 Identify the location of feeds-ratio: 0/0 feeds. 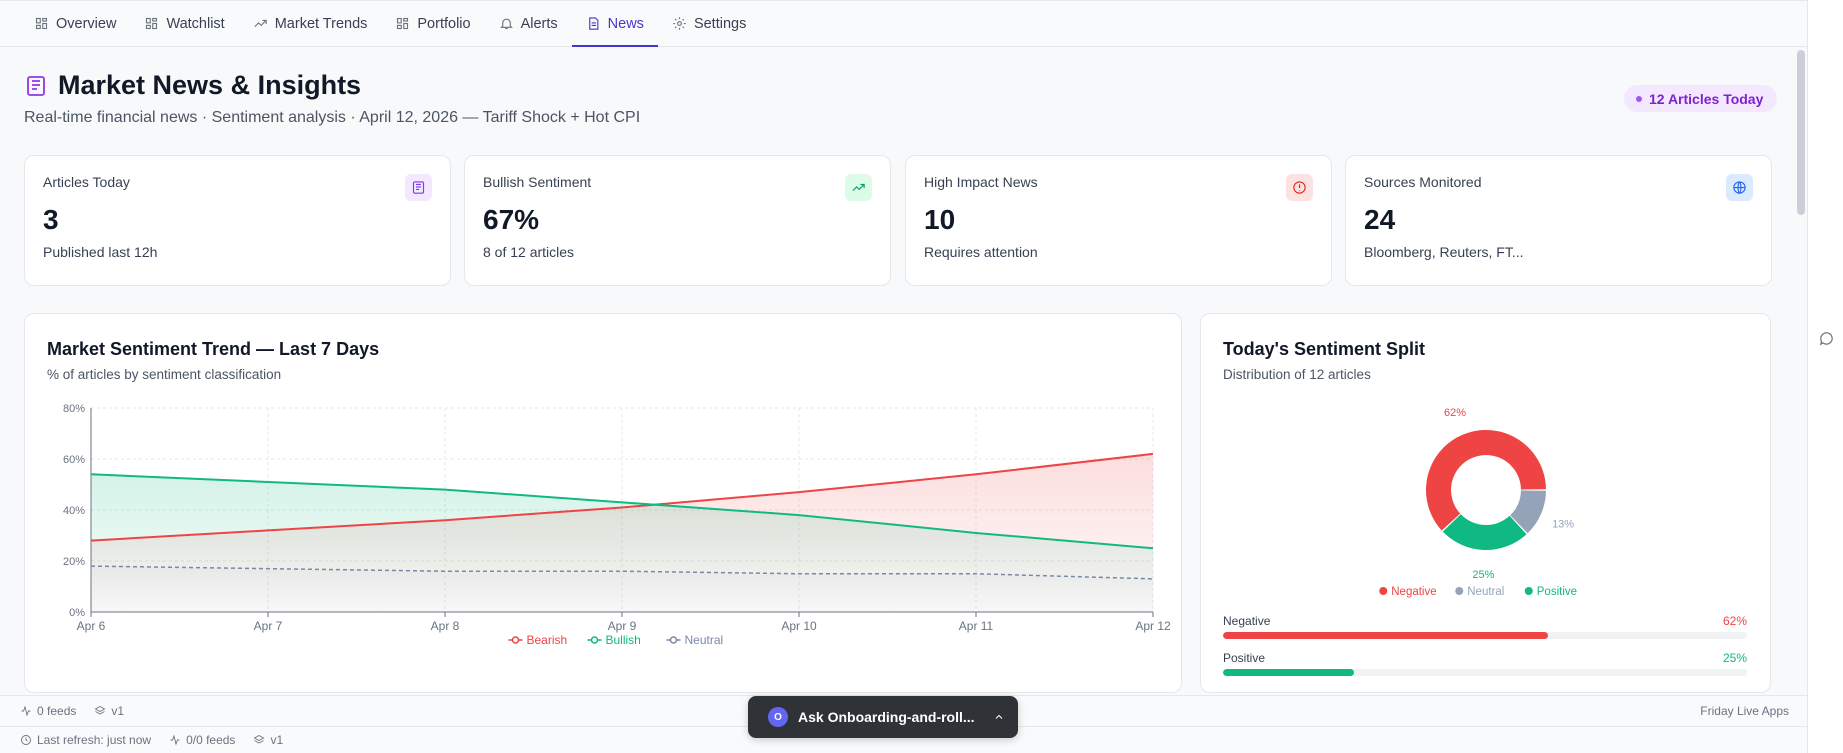
(211, 740).